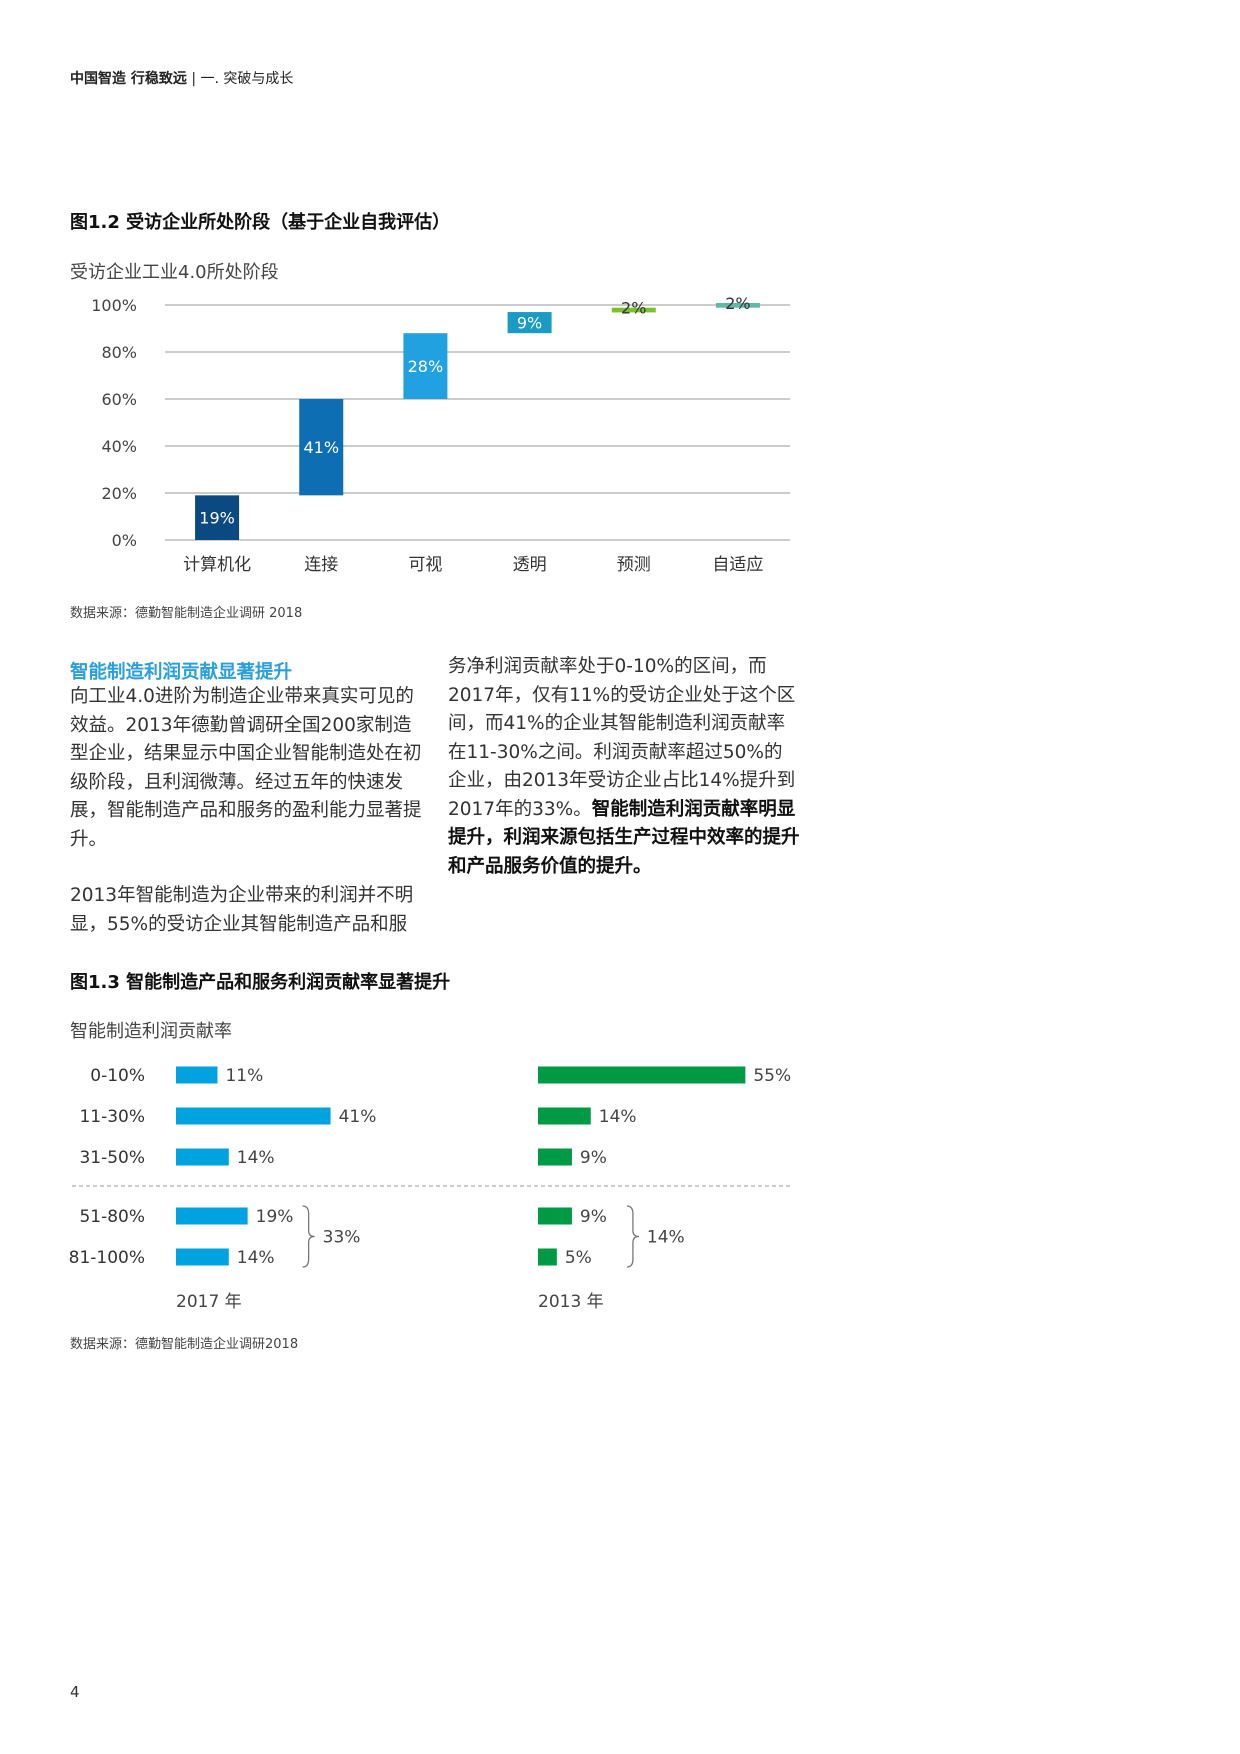 The image size is (1240, 1754). Describe the element at coordinates (666, 1238) in the screenshot. I see `group-total-label: 14%` at that location.